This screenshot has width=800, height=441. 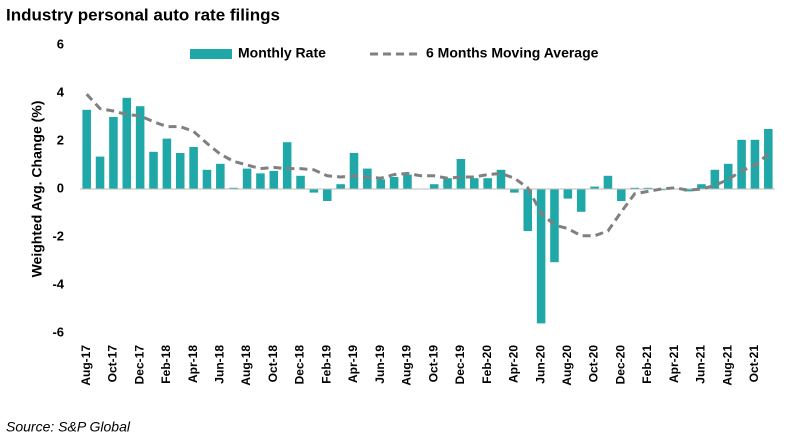 I want to click on x-tick-label: Oct-19, so click(x=433, y=364).